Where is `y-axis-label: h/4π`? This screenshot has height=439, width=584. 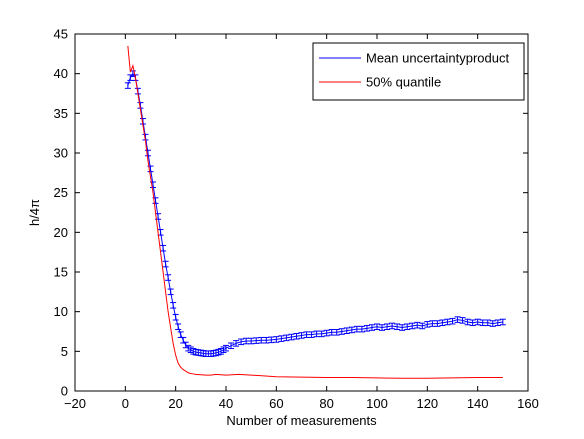 y-axis-label: h/4π is located at coordinates (34, 212).